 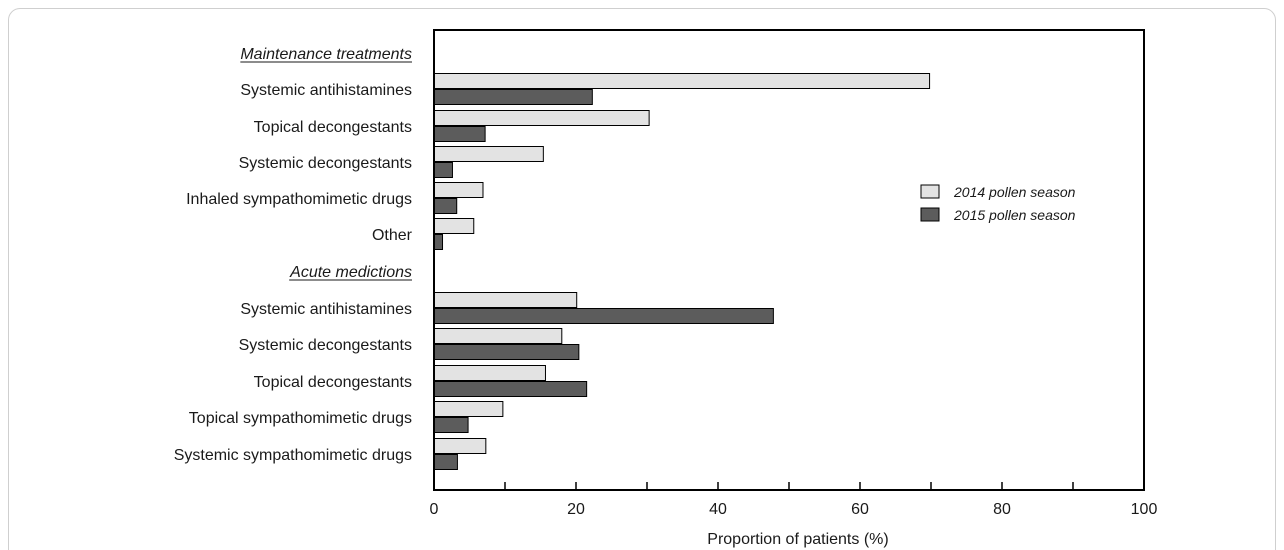 I want to click on x-tick-label: 40, so click(x=718, y=509).